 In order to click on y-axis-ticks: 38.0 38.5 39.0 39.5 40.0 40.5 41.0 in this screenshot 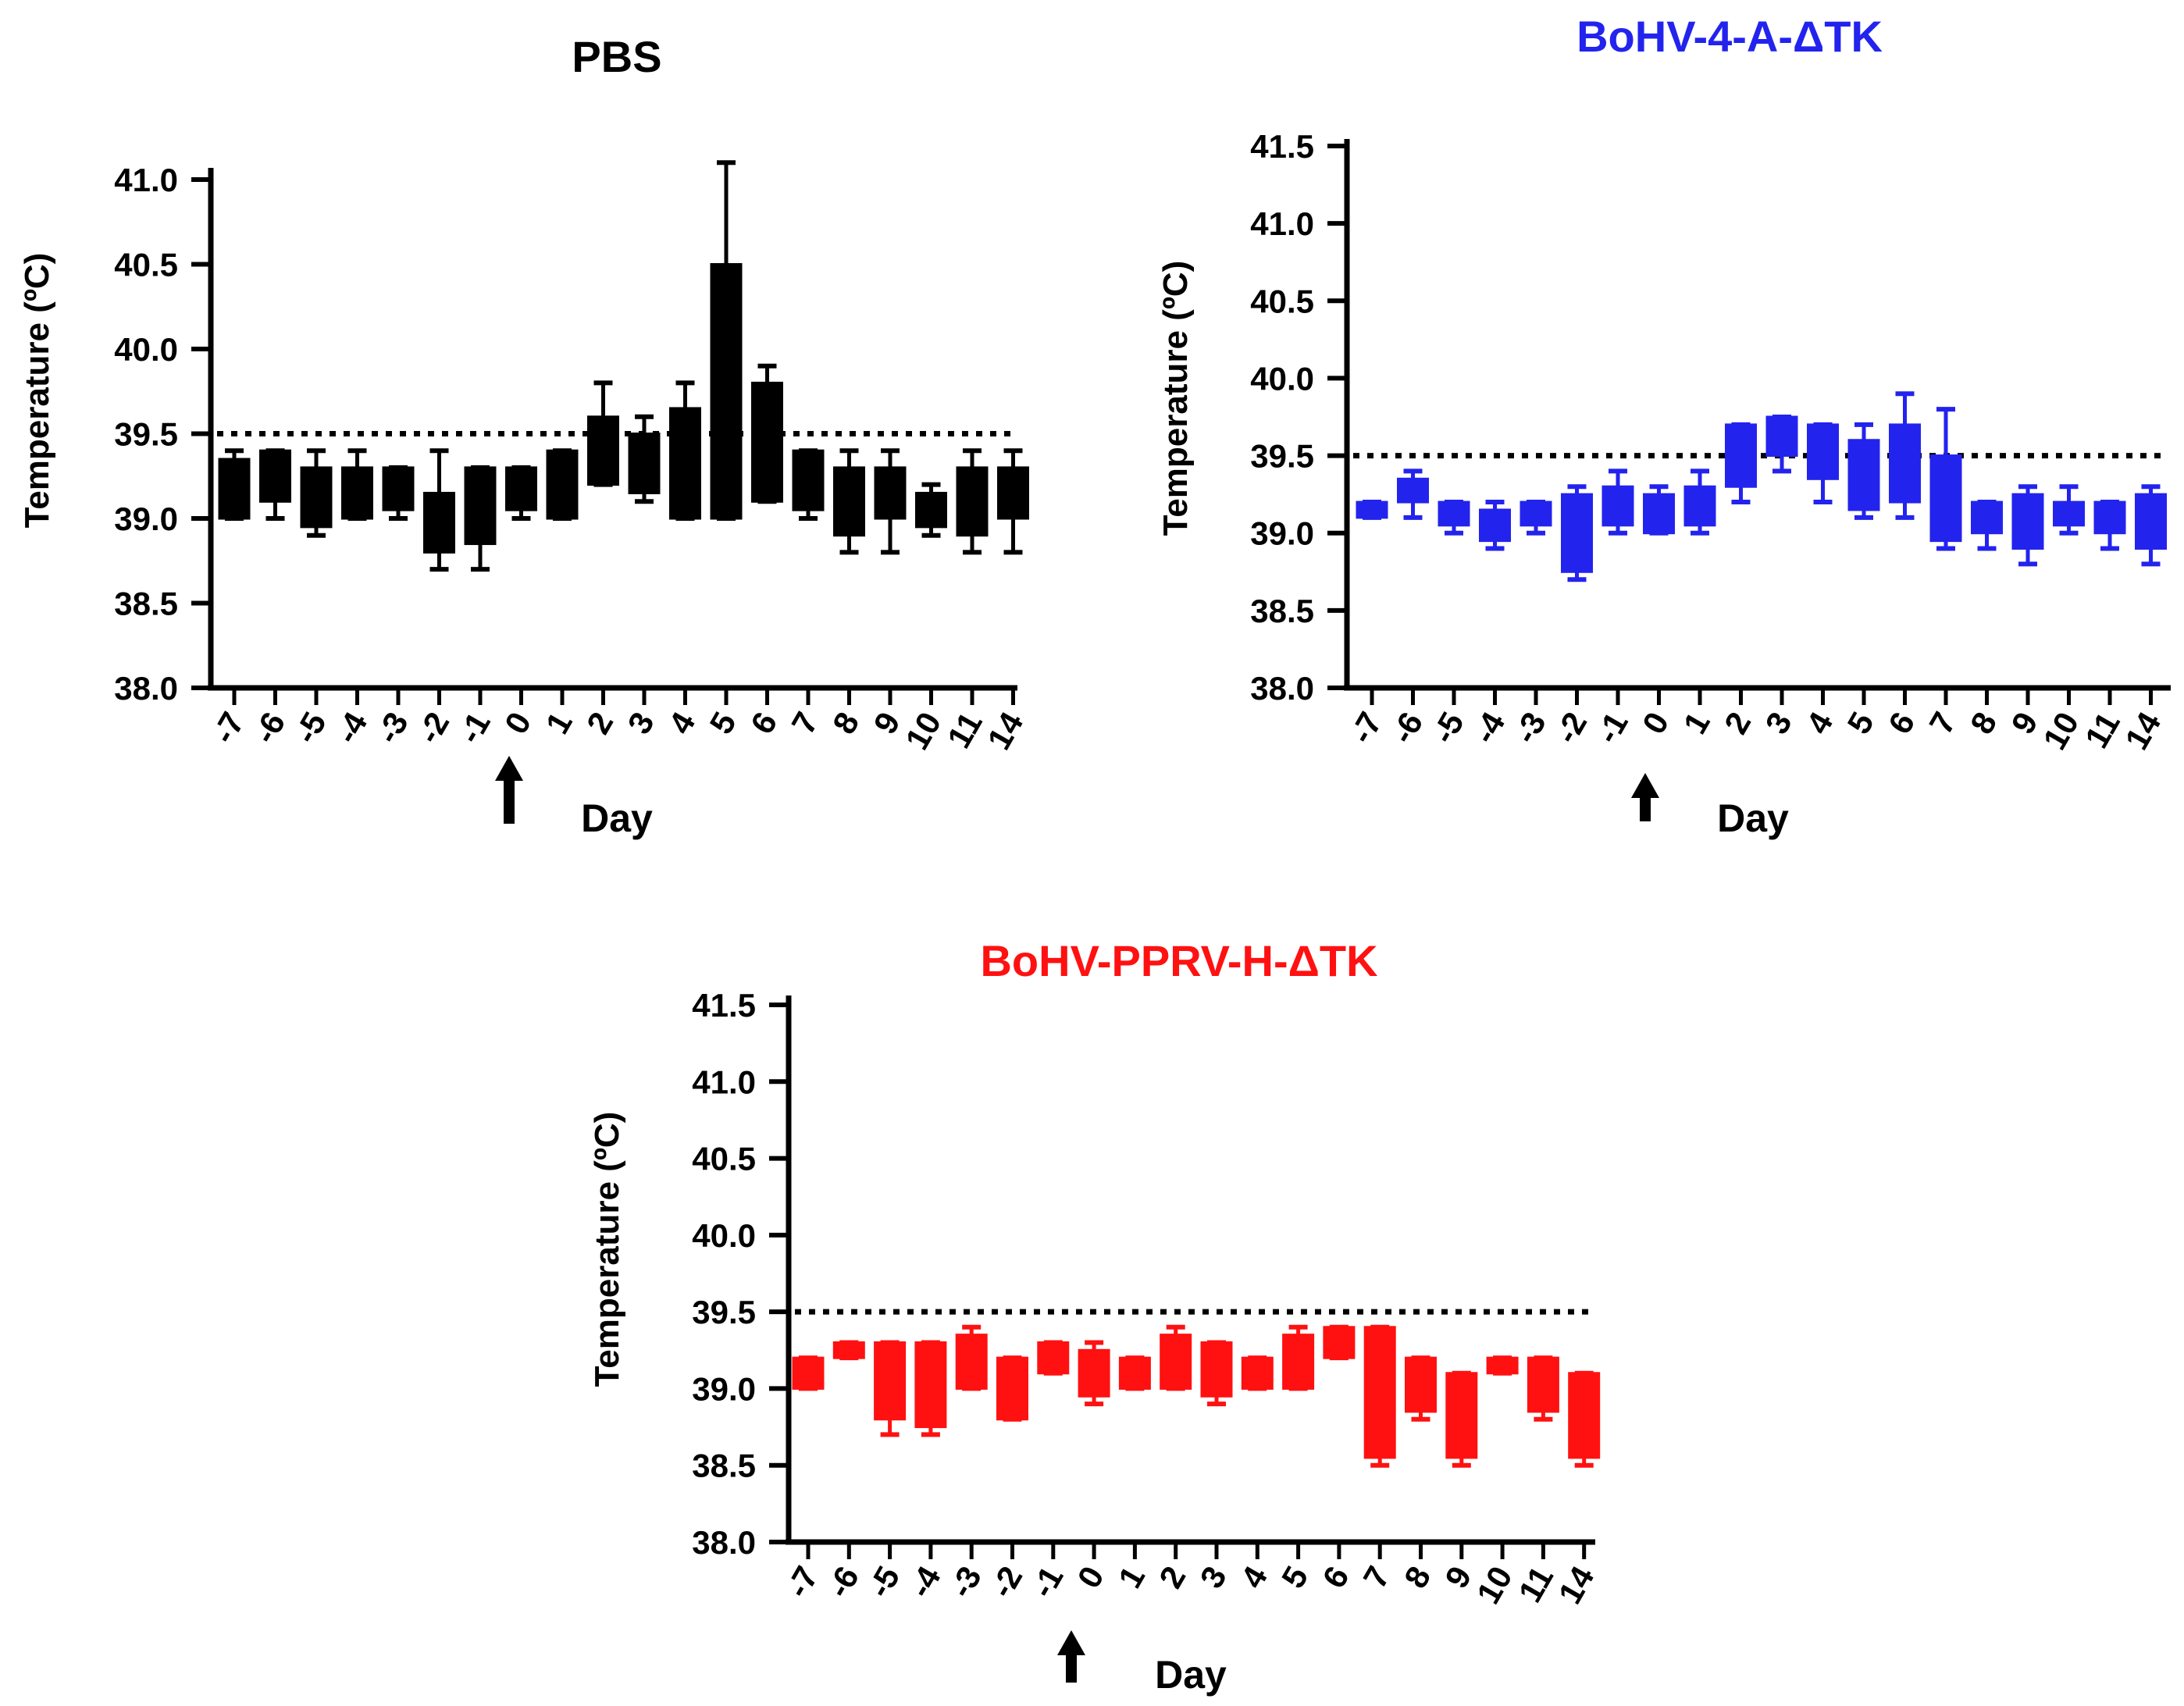, I will do `click(162, 434)`.